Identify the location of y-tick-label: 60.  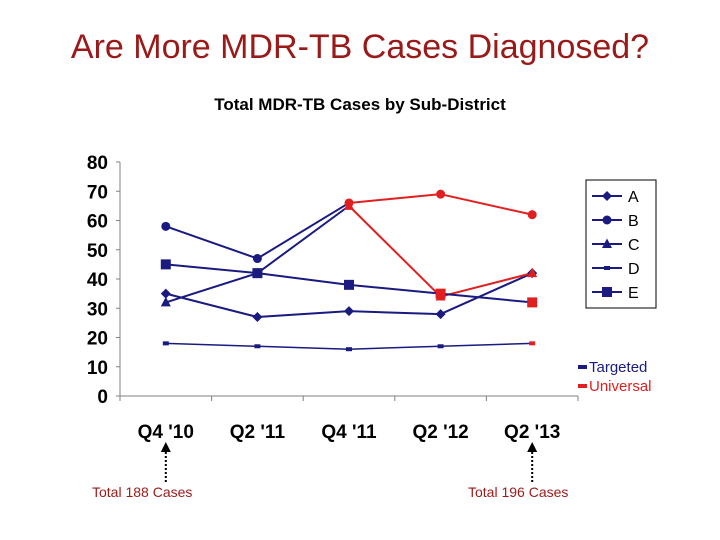
(97, 222).